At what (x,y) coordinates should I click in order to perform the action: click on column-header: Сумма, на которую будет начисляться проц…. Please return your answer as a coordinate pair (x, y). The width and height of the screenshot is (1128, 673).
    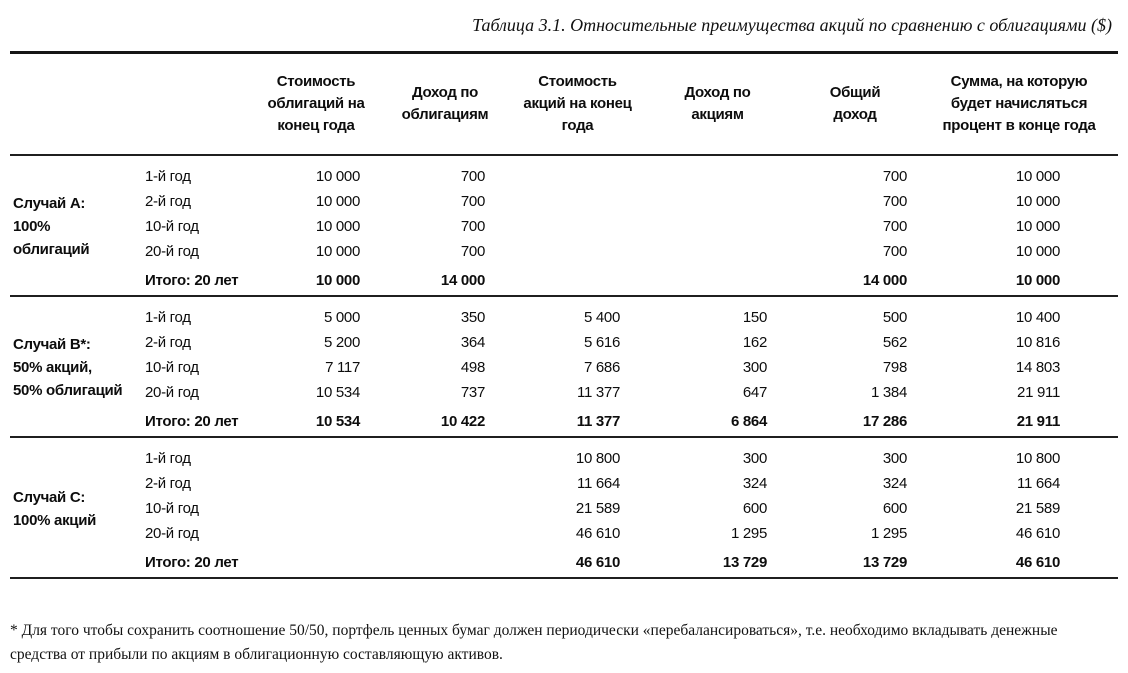
    Looking at the image, I should click on (1019, 103).